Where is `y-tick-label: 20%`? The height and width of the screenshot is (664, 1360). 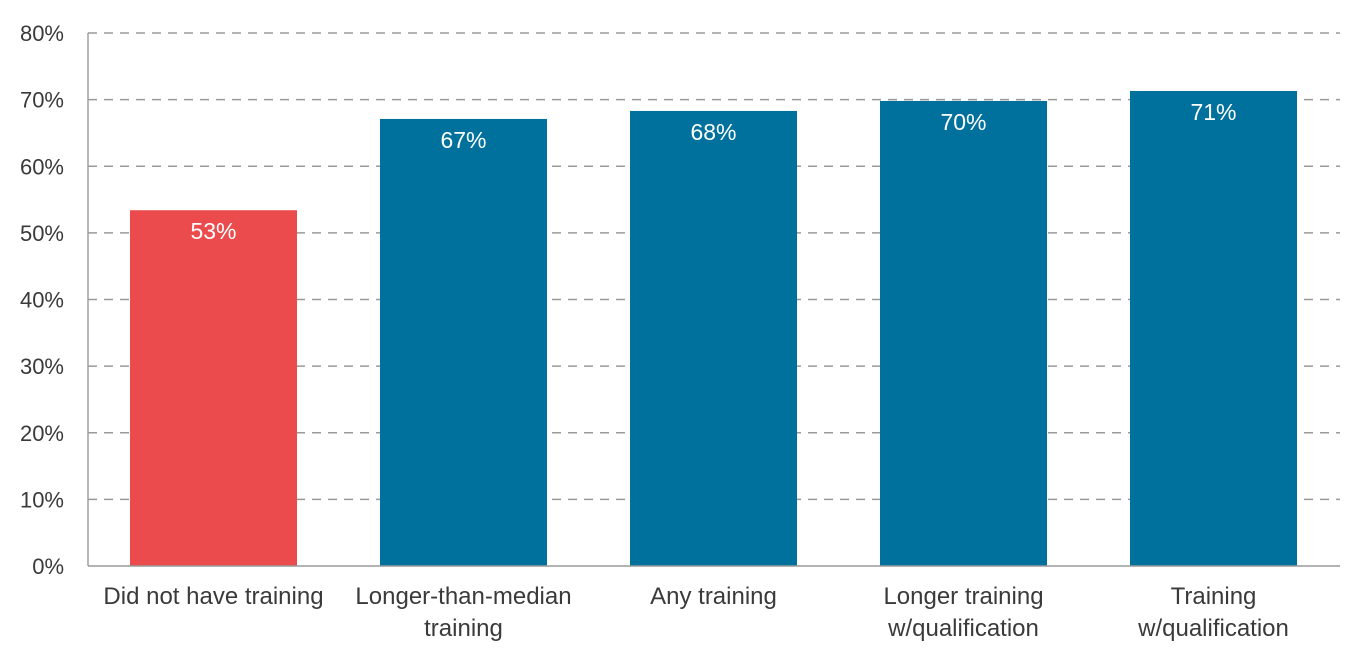 y-tick-label: 20% is located at coordinates (42, 433).